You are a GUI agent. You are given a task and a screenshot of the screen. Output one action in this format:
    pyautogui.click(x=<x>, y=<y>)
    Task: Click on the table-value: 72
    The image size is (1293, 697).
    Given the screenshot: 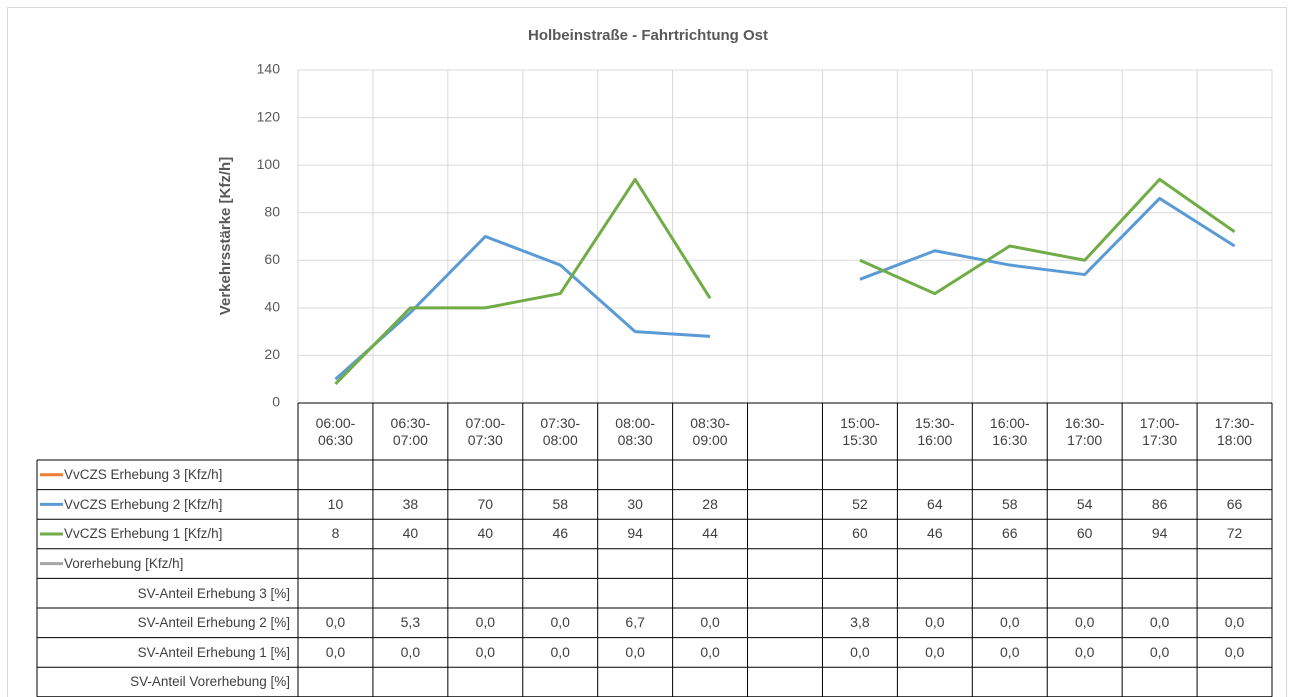 What is the action you would take?
    pyautogui.click(x=1234, y=533)
    